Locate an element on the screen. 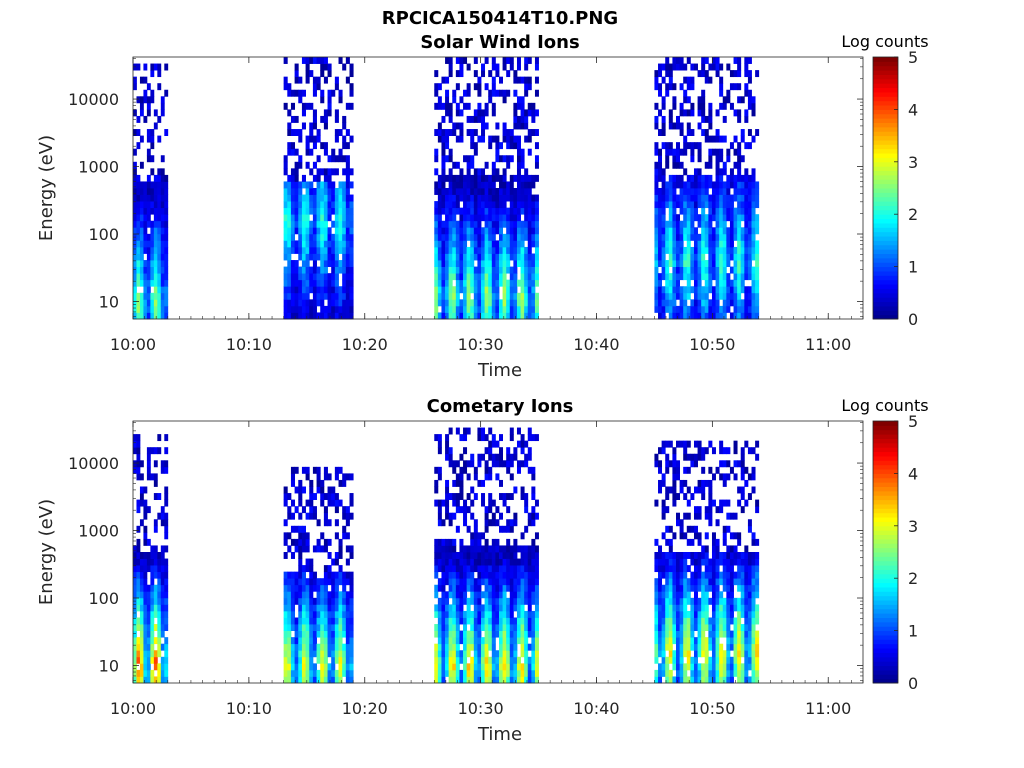 Image resolution: width=1024 pixels, height=768 pixels. y-axis-label: Energy (eV) is located at coordinates (46, 188).